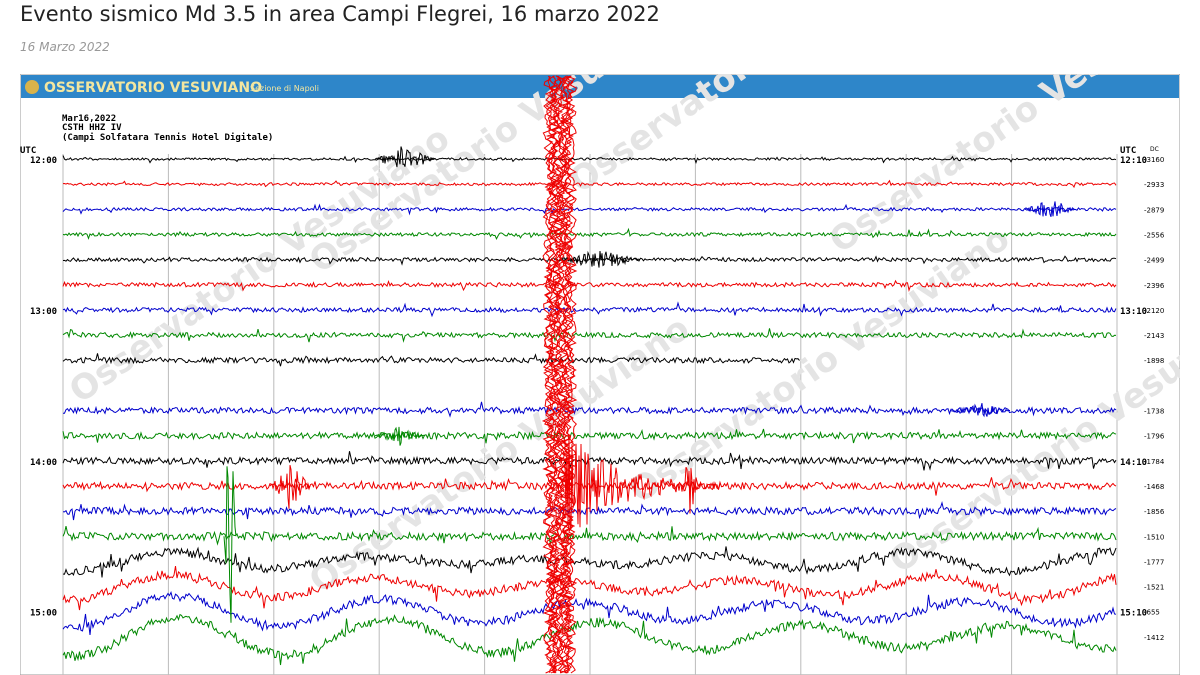  I want to click on dc-value: -1796, so click(1154, 437).